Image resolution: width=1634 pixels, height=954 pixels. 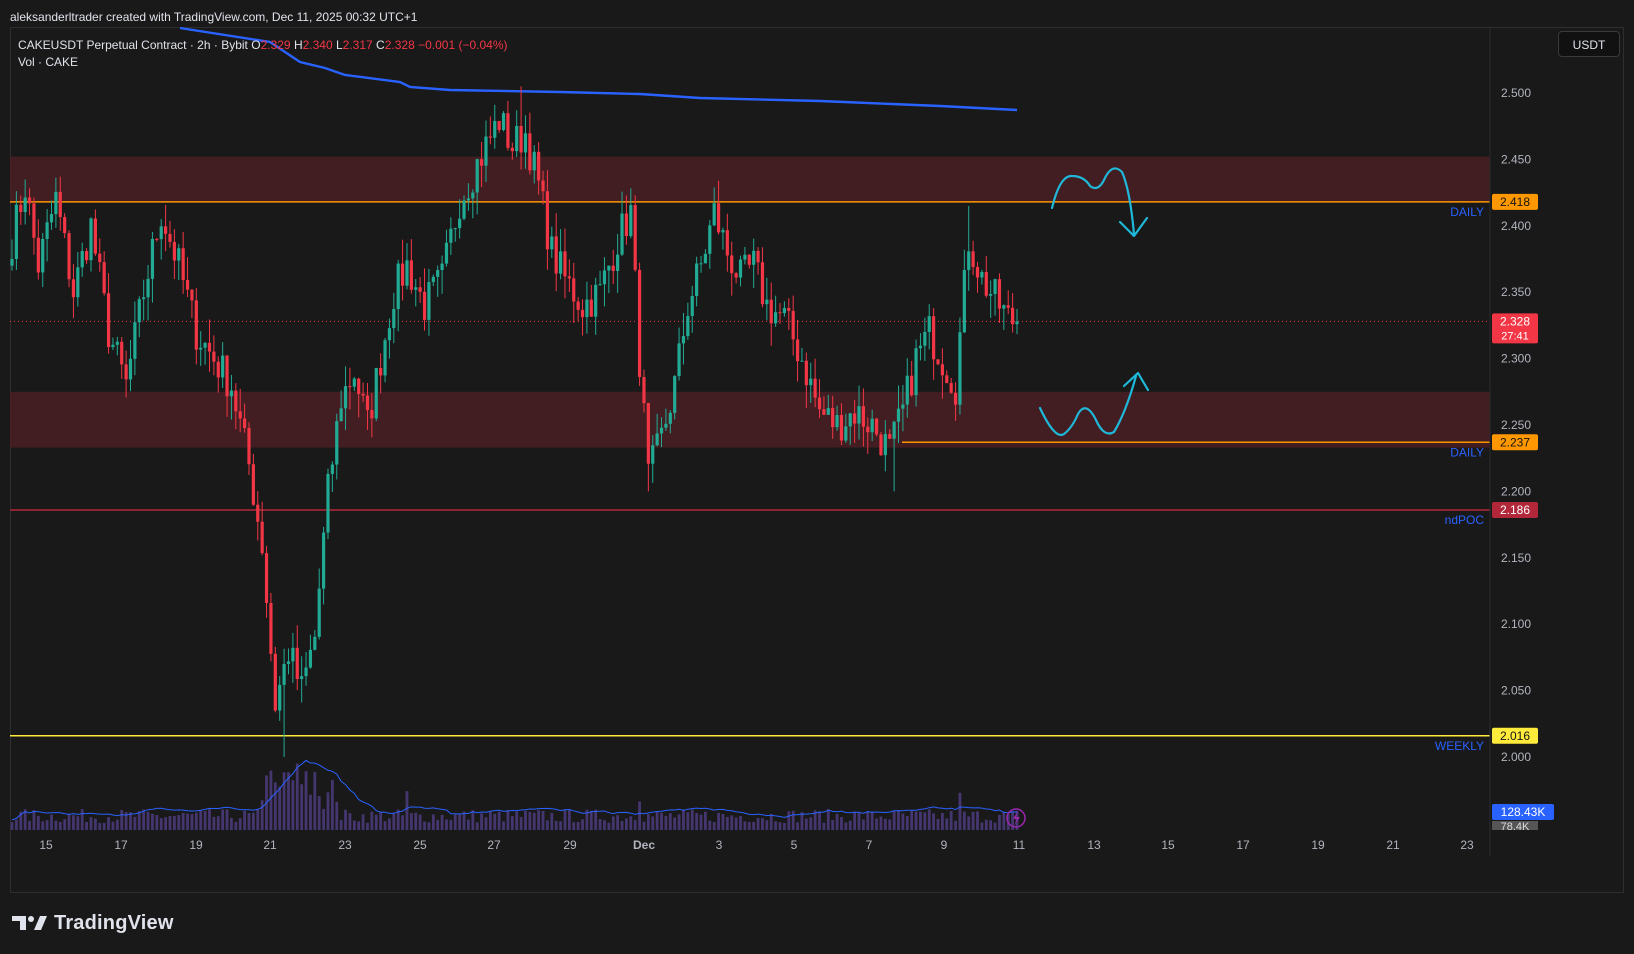 I want to click on drawn-arrow-down, so click(x=1093, y=201).